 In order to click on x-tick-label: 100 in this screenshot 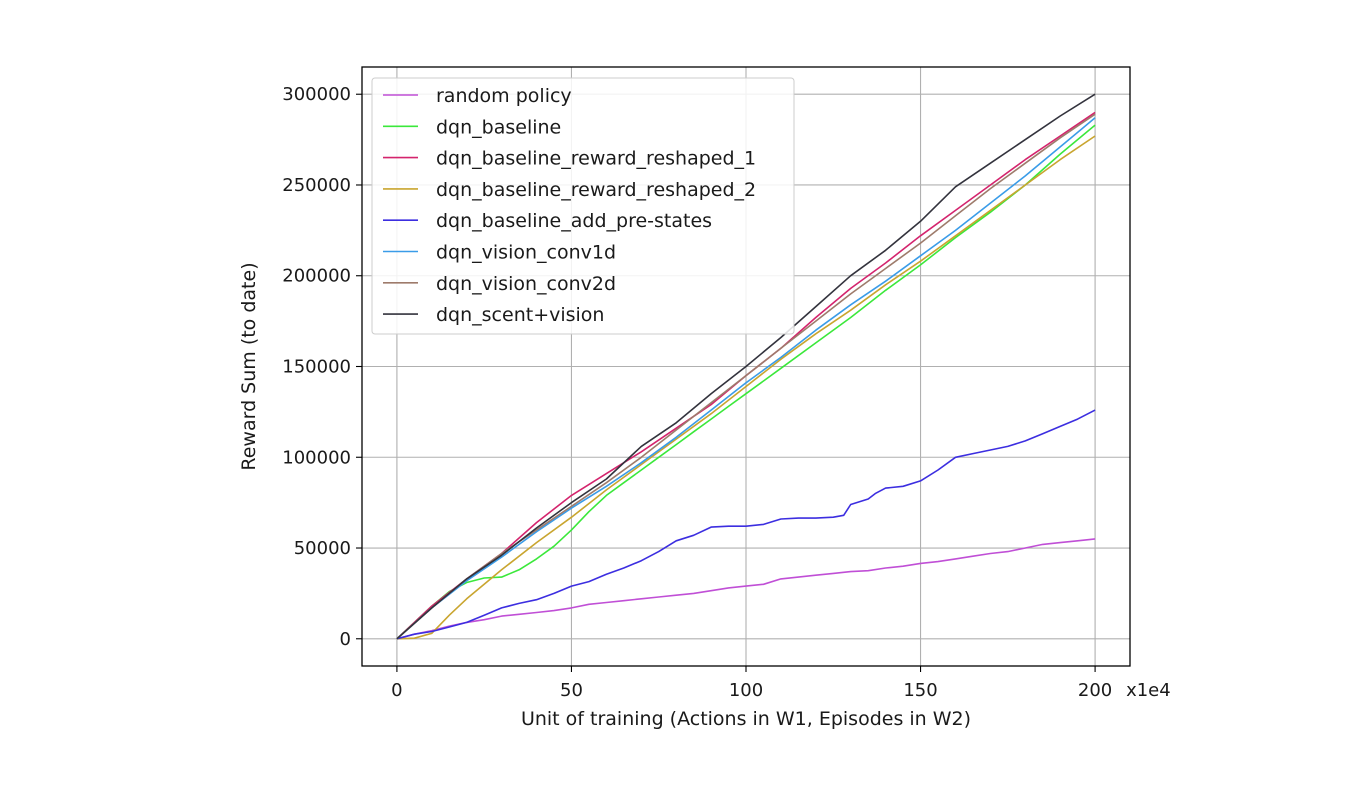, I will do `click(746, 690)`.